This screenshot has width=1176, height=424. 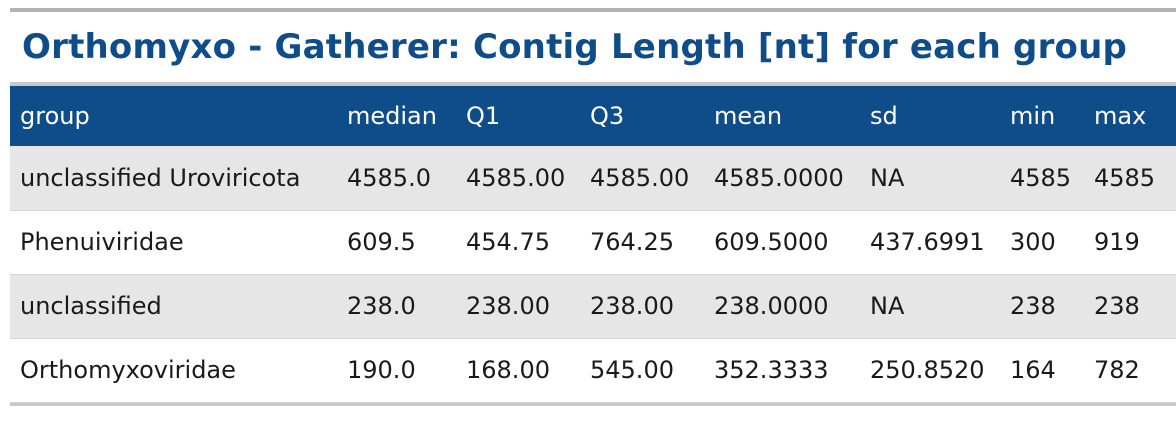 What do you see at coordinates (1117, 306) in the screenshot?
I see `cell-max: 238` at bounding box center [1117, 306].